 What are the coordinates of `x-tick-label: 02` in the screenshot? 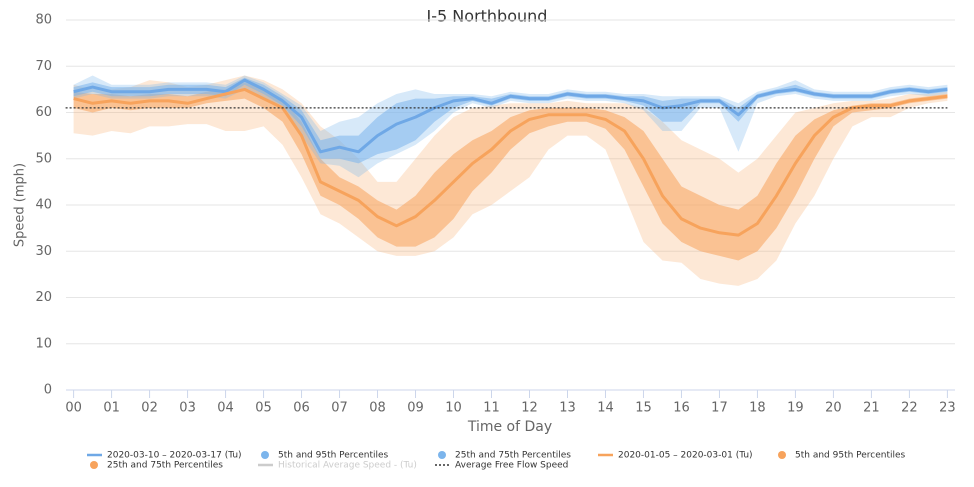 It's located at (149, 408).